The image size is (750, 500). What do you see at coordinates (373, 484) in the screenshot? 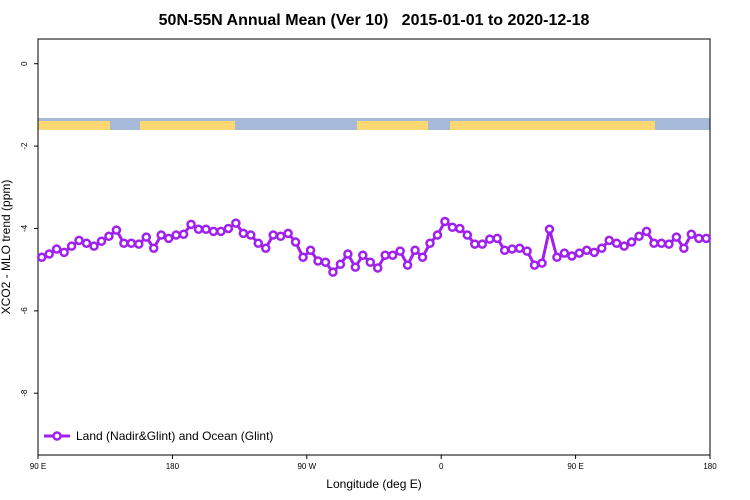
I see `x-axis-label: Longitude (deg E)` at bounding box center [373, 484].